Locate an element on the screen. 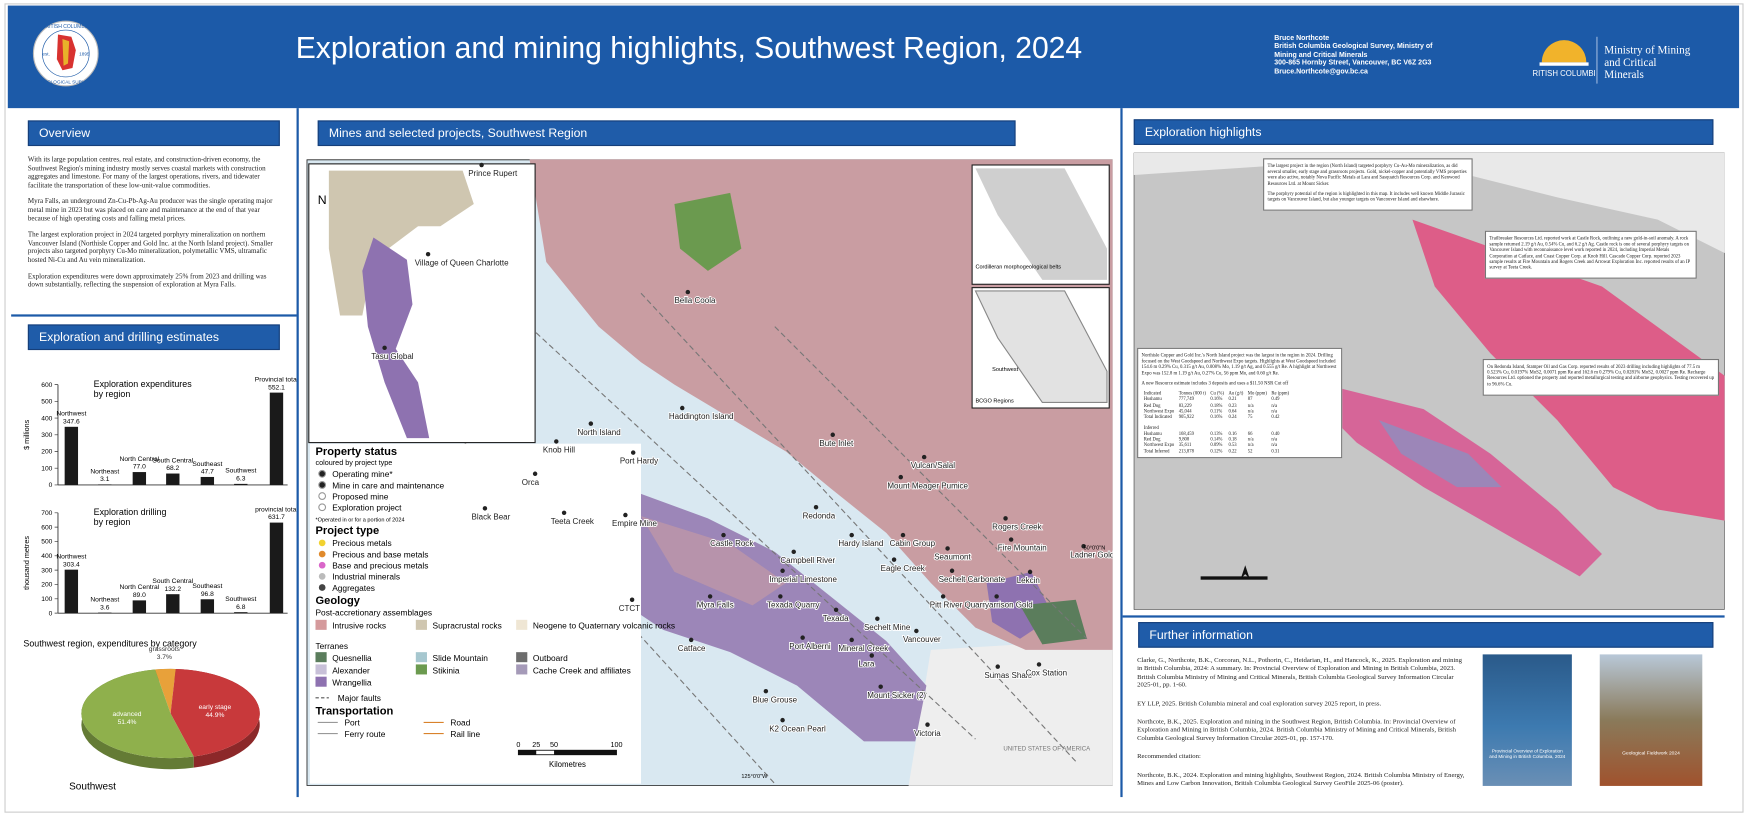  legend-item: Alexander is located at coordinates (351, 670).